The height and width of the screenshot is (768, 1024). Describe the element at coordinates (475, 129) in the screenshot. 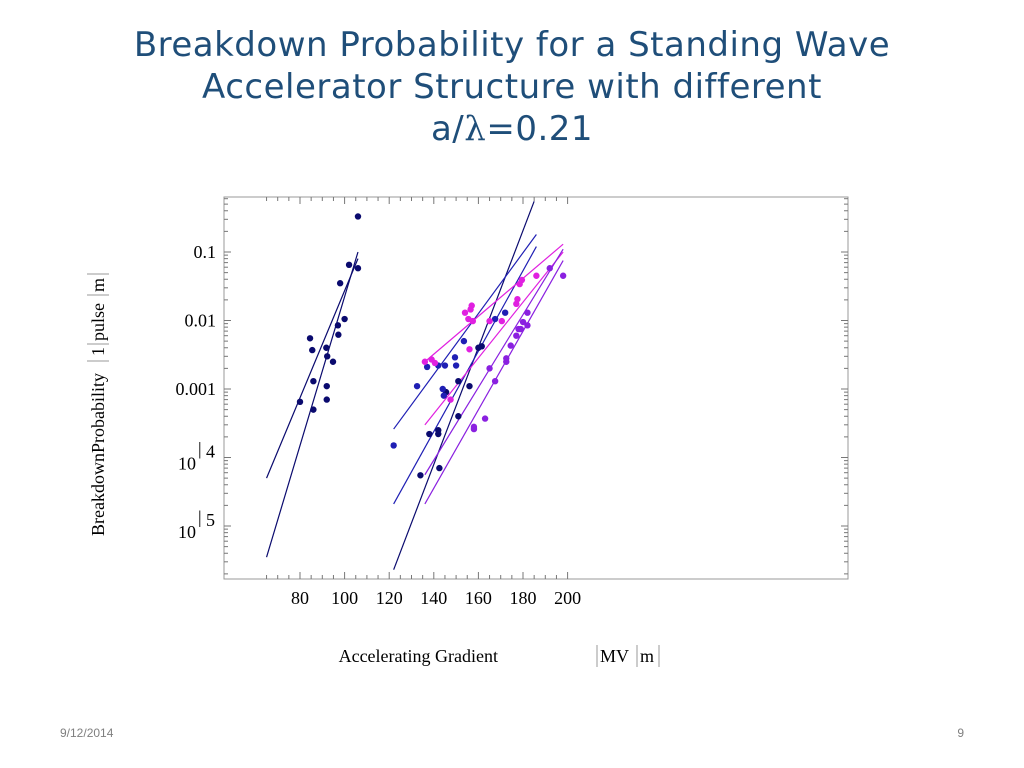

I see `lambda-symbol: λ` at that location.